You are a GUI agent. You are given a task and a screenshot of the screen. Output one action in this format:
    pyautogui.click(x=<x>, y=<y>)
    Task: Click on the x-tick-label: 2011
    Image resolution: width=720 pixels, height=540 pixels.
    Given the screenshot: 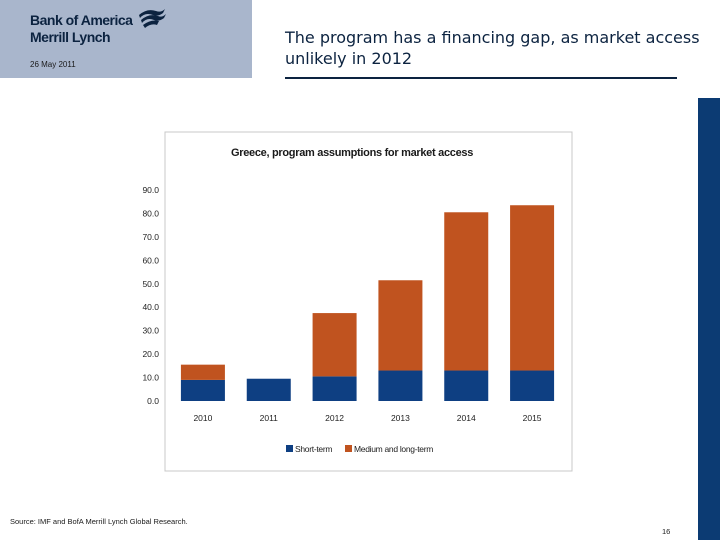 What is the action you would take?
    pyautogui.click(x=269, y=418)
    